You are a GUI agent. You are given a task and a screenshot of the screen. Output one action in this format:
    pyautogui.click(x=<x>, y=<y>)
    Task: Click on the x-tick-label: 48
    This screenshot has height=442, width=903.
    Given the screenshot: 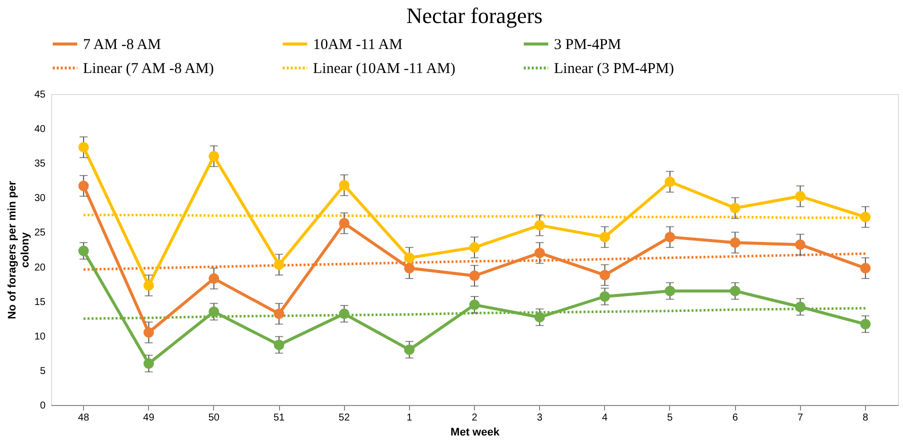 What is the action you would take?
    pyautogui.click(x=84, y=418)
    